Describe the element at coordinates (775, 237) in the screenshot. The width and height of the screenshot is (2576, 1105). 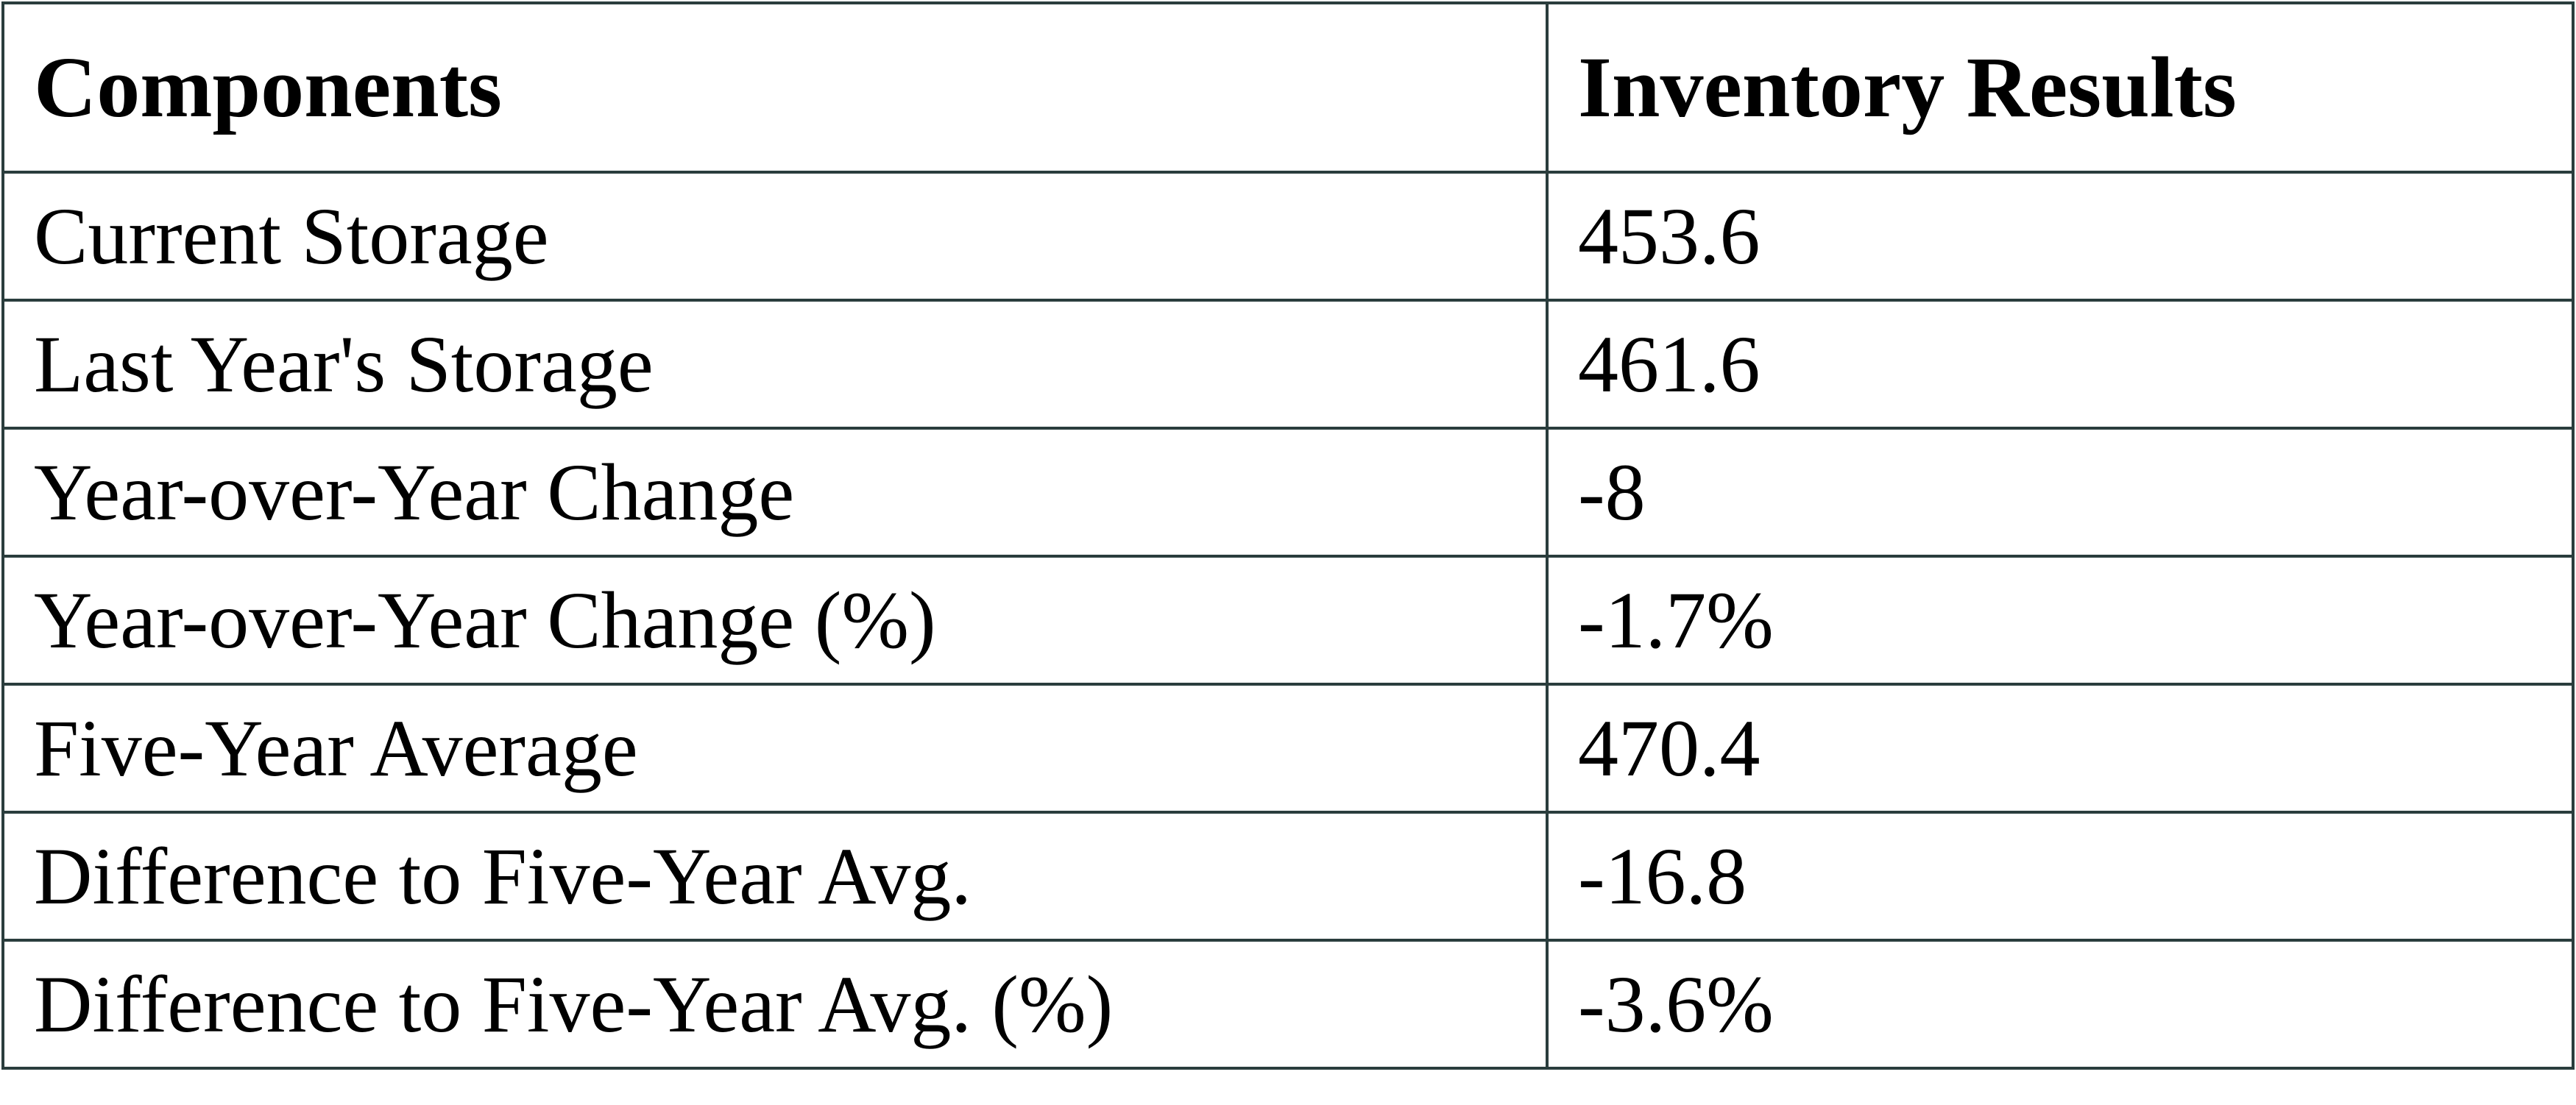
I see `component-cell: Current Storage` at that location.